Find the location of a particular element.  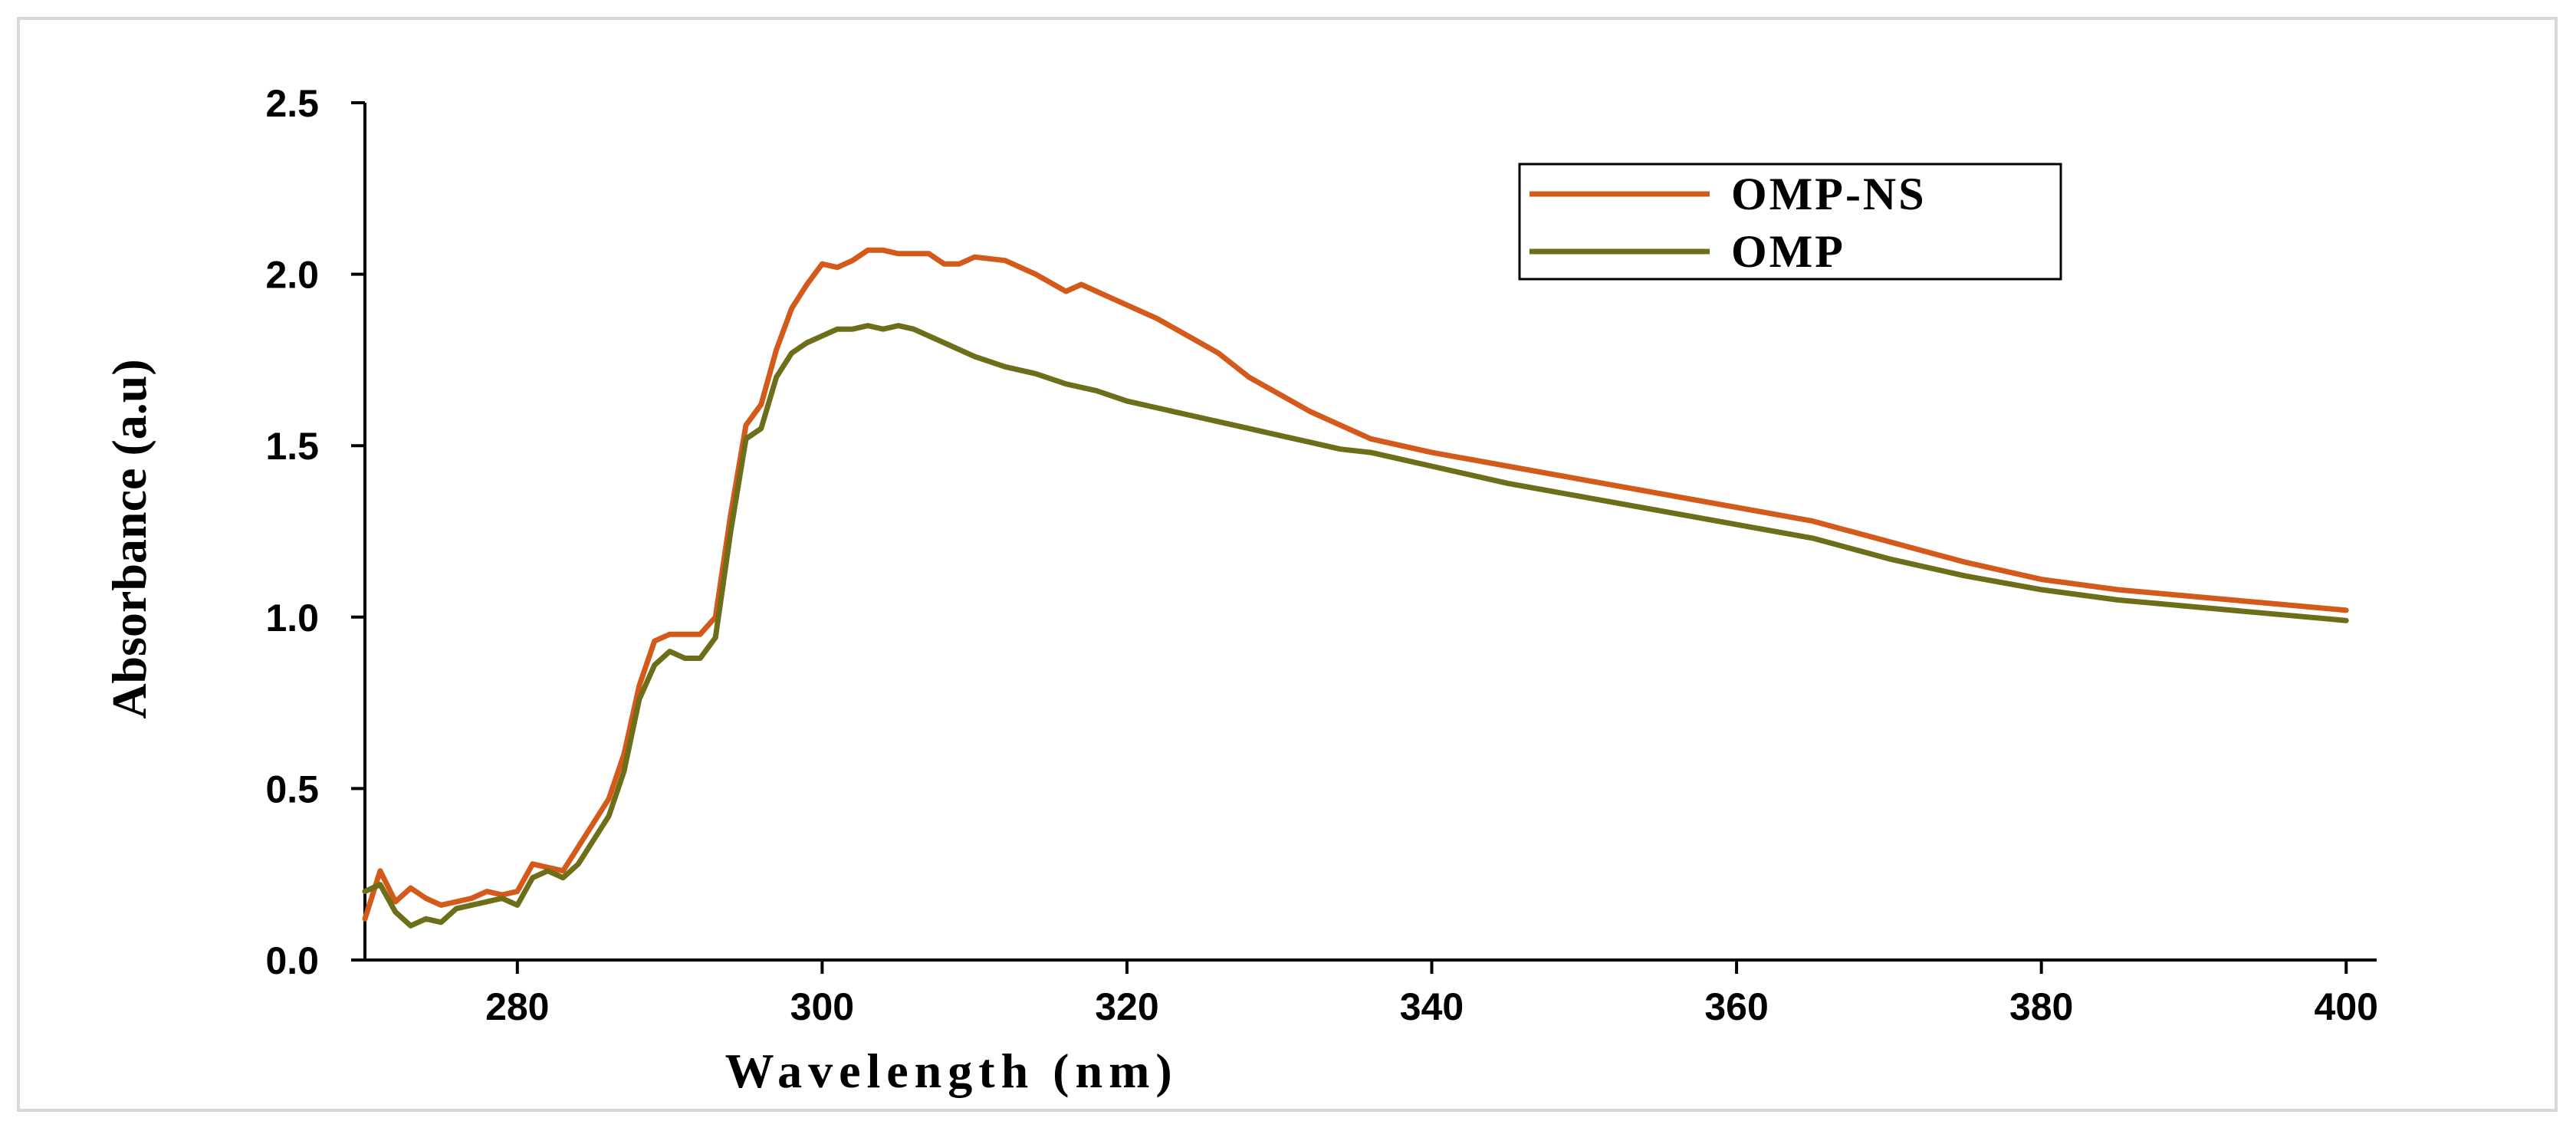

x-tick-label: 300 is located at coordinates (822, 1006).